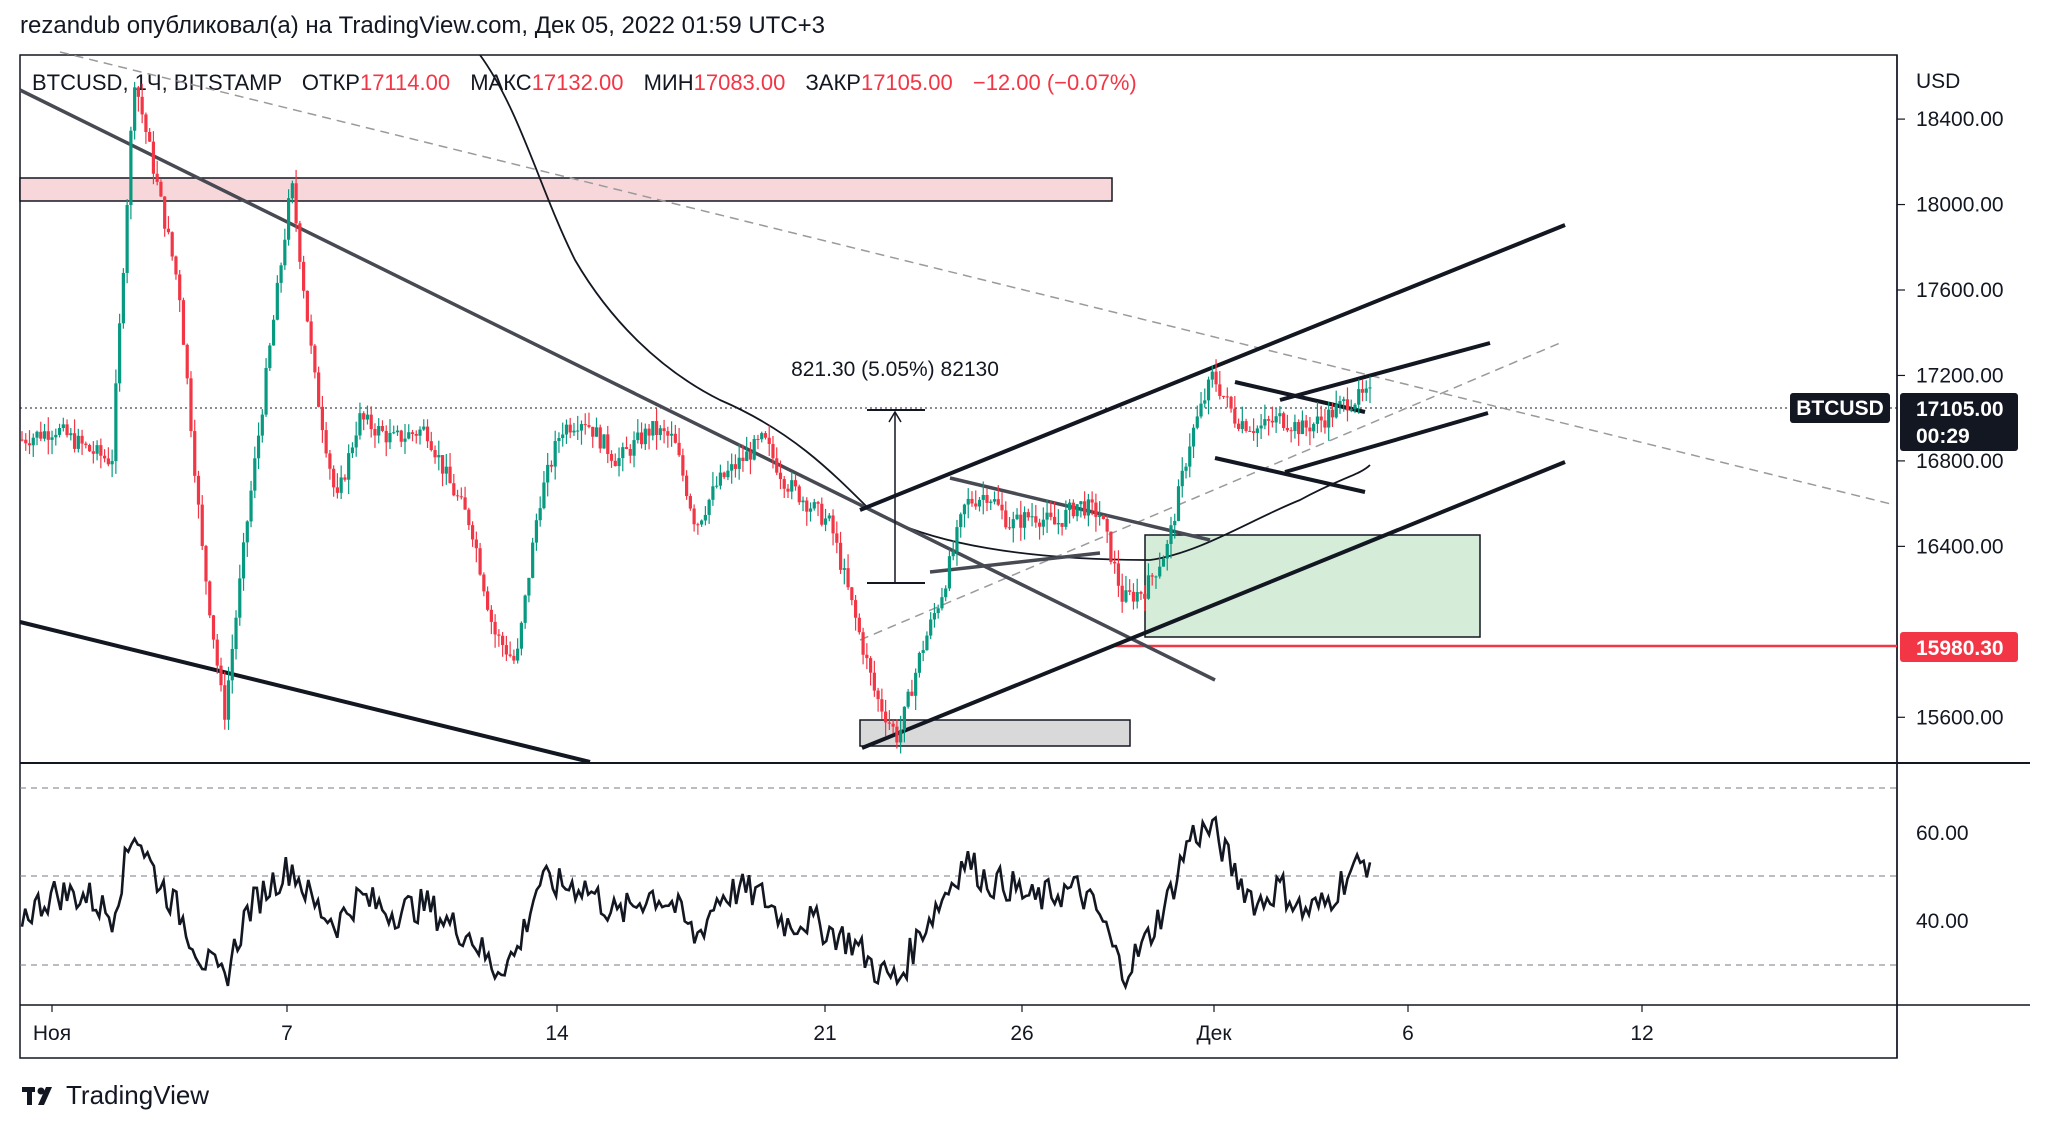 Image resolution: width=2048 pixels, height=1130 pixels. Describe the element at coordinates (1960, 717) in the screenshot. I see `price-tick-label: 15600.00` at that location.